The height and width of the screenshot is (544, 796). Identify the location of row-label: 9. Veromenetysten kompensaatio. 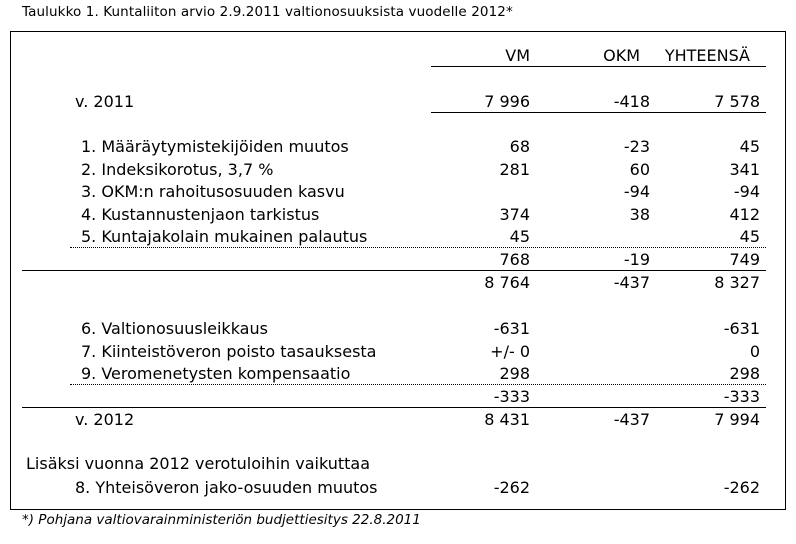
(216, 373).